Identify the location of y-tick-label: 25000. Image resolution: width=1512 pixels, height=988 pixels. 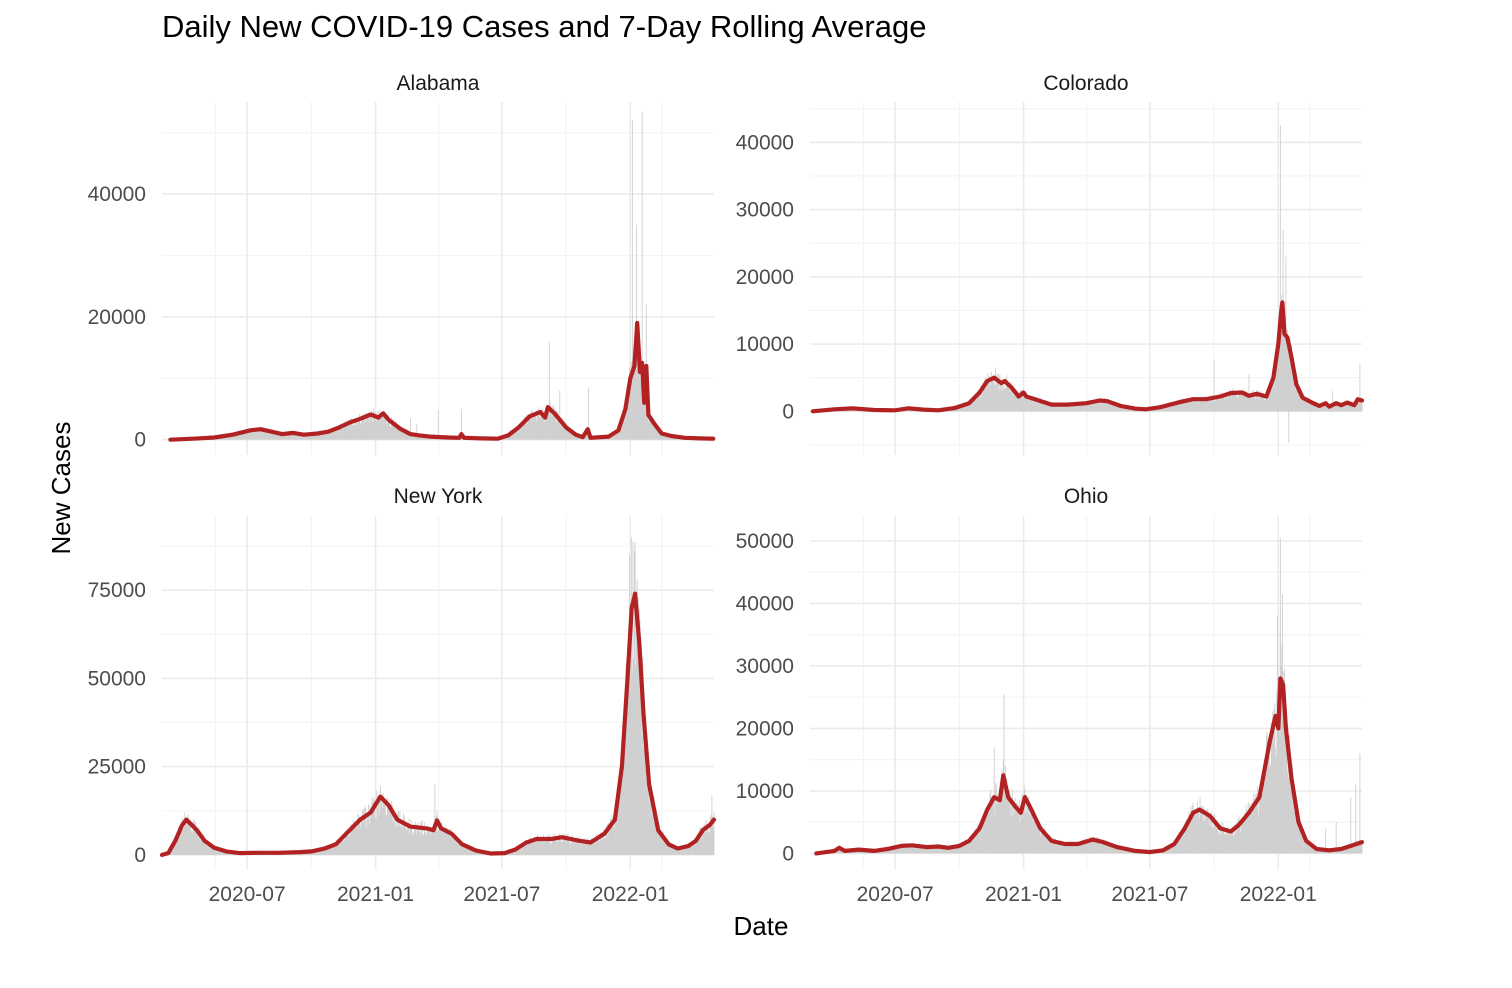
(117, 767).